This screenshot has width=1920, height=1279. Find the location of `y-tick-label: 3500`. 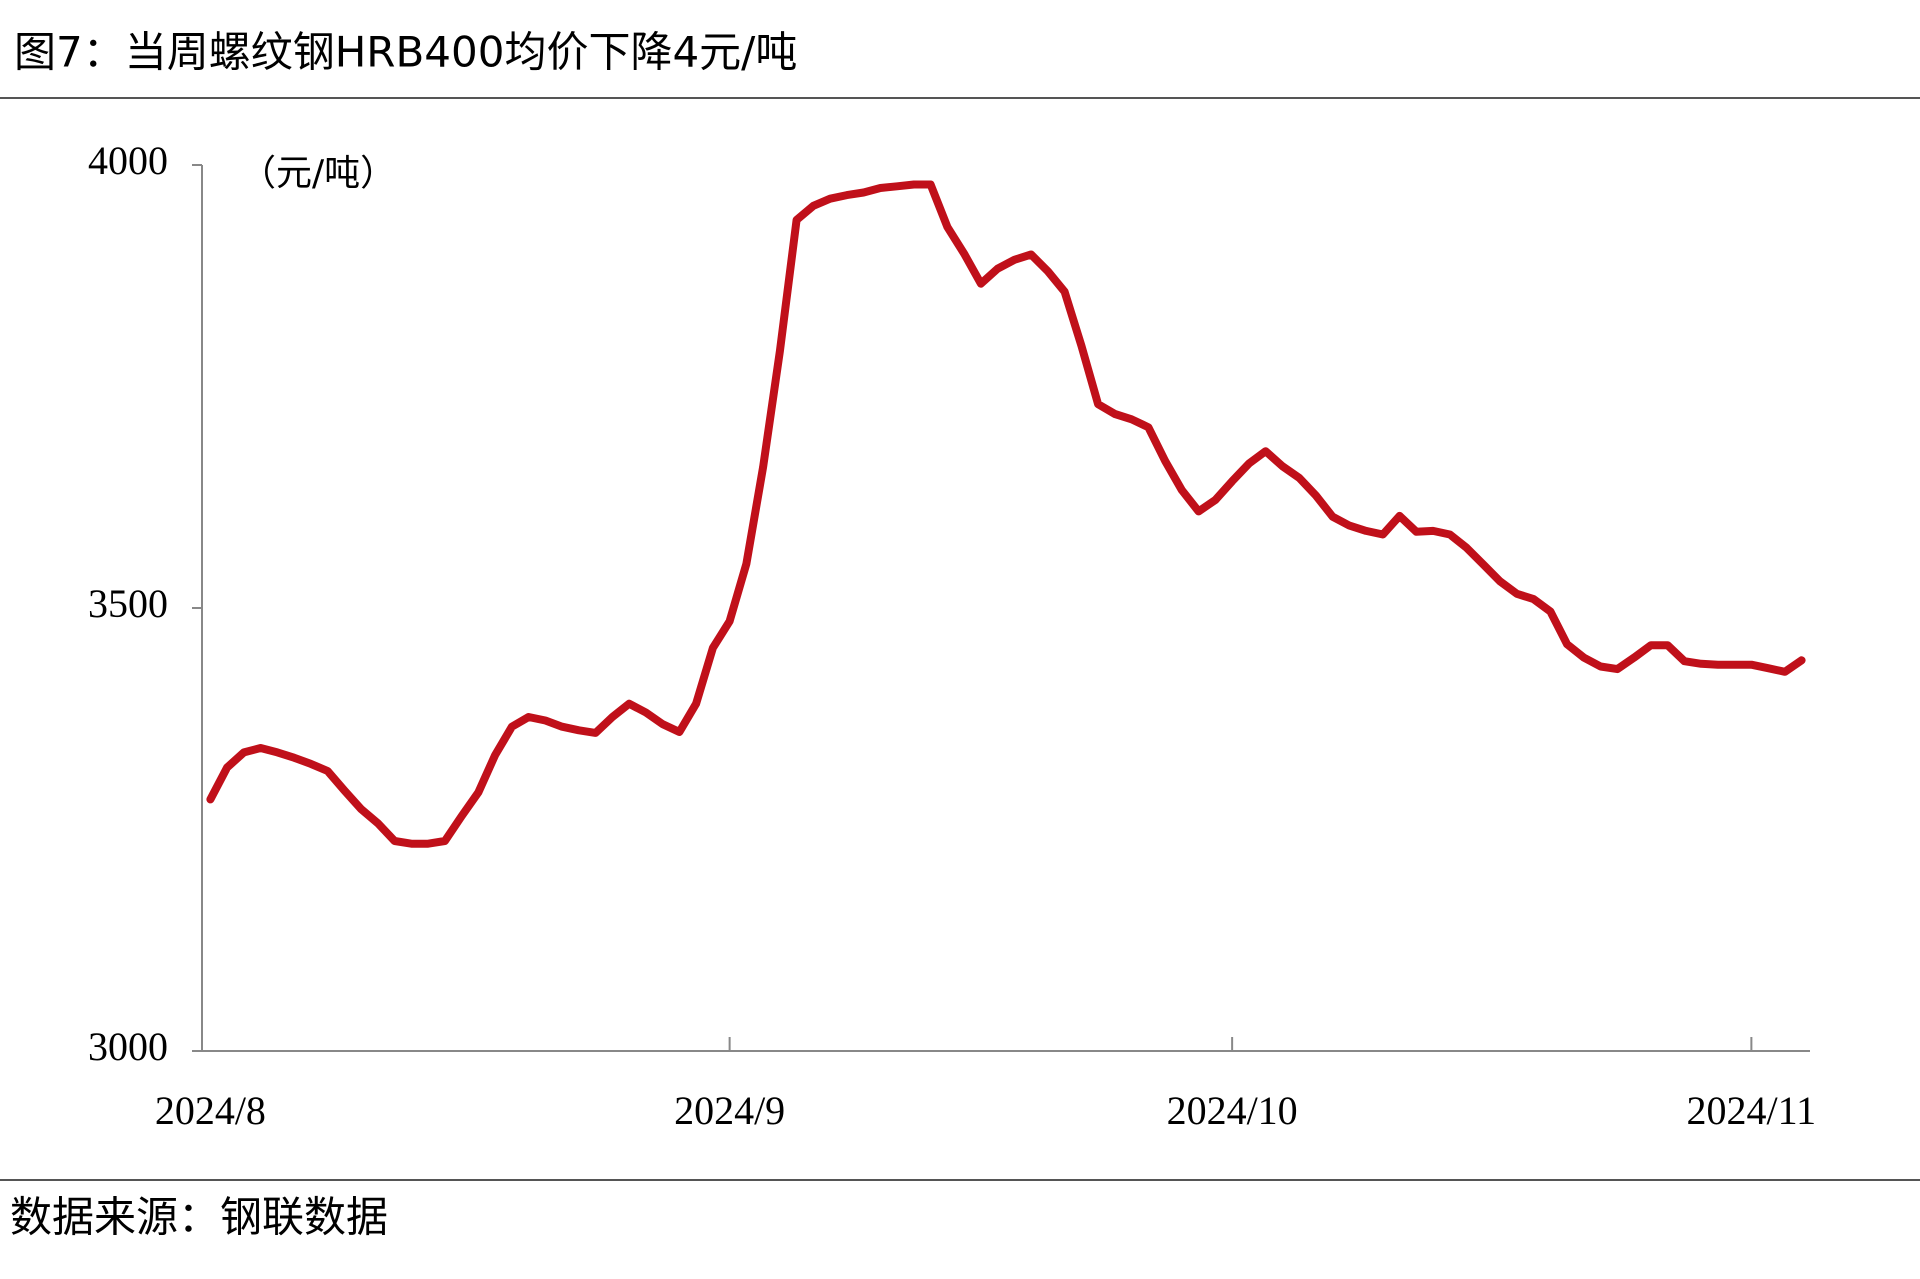

y-tick-label: 3500 is located at coordinates (128, 603).